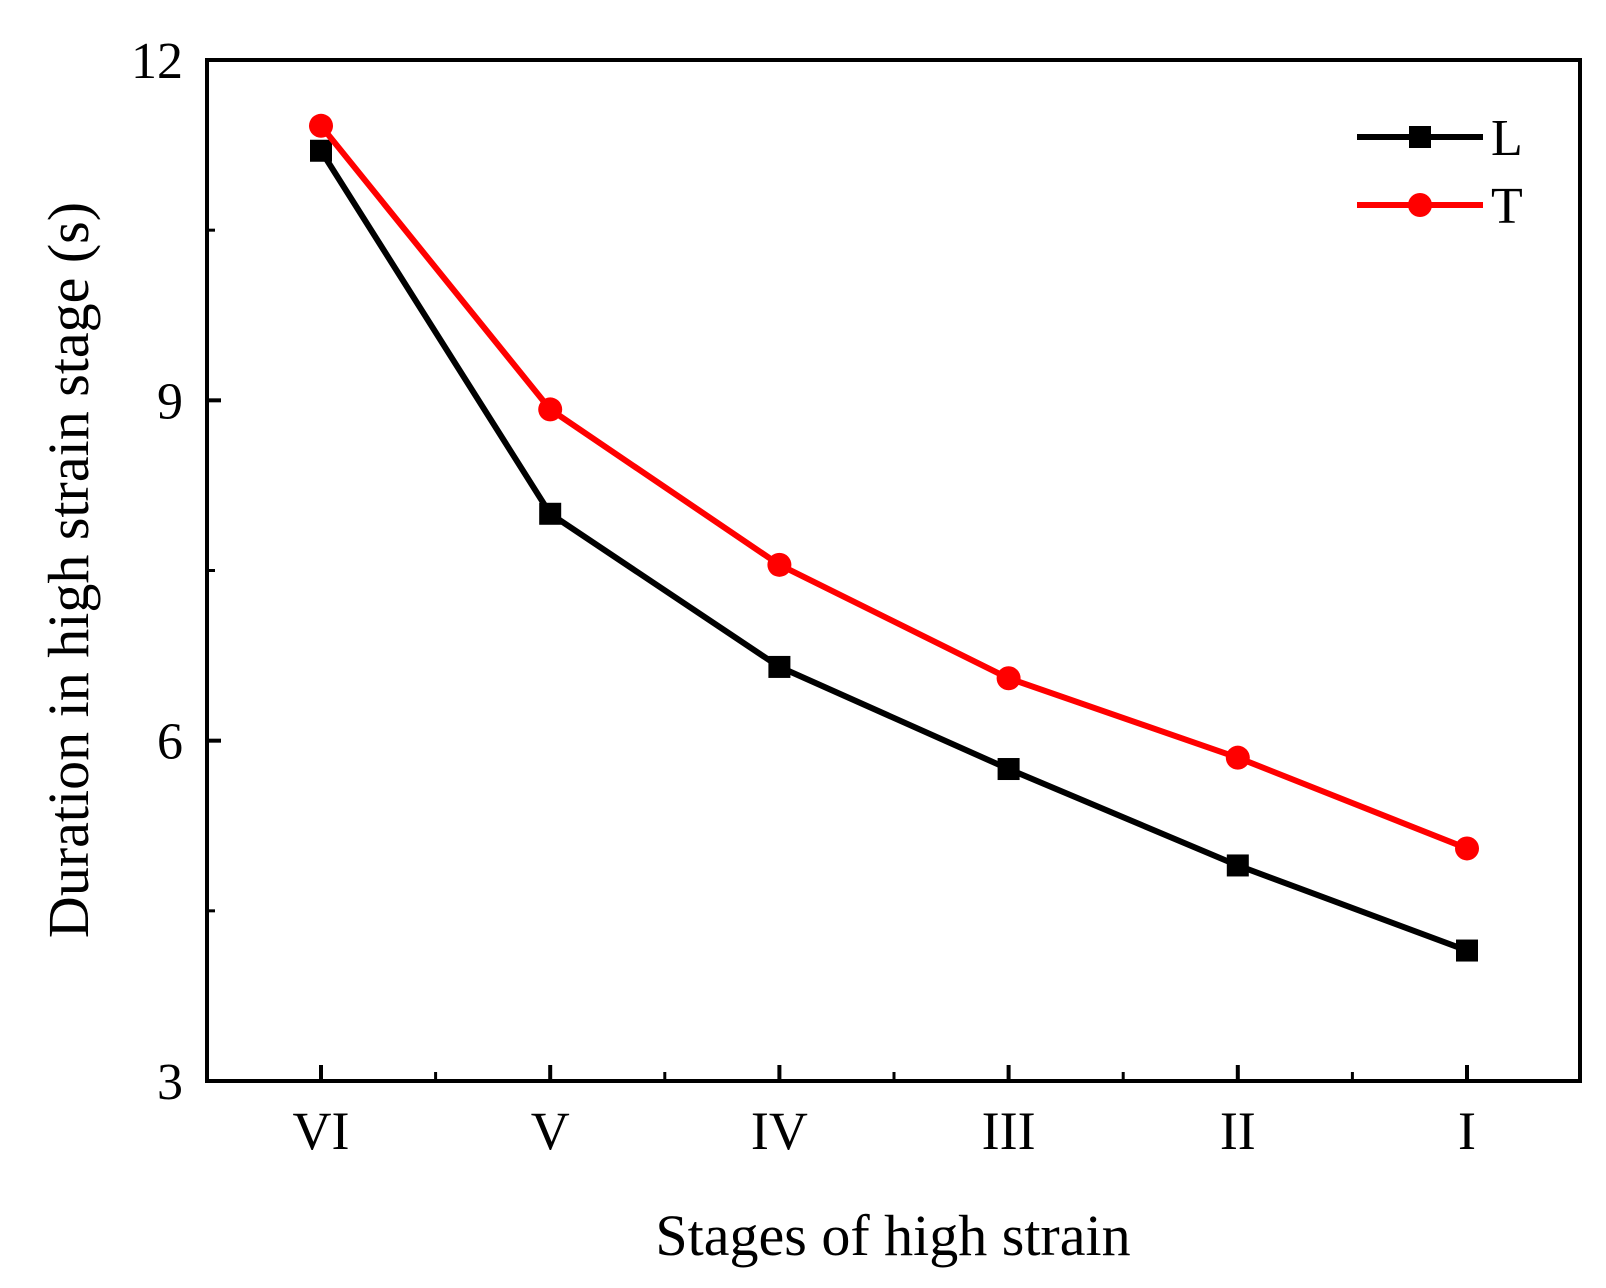 This screenshot has width=1606, height=1288. What do you see at coordinates (550, 1131) in the screenshot?
I see `x-tick-label: V` at bounding box center [550, 1131].